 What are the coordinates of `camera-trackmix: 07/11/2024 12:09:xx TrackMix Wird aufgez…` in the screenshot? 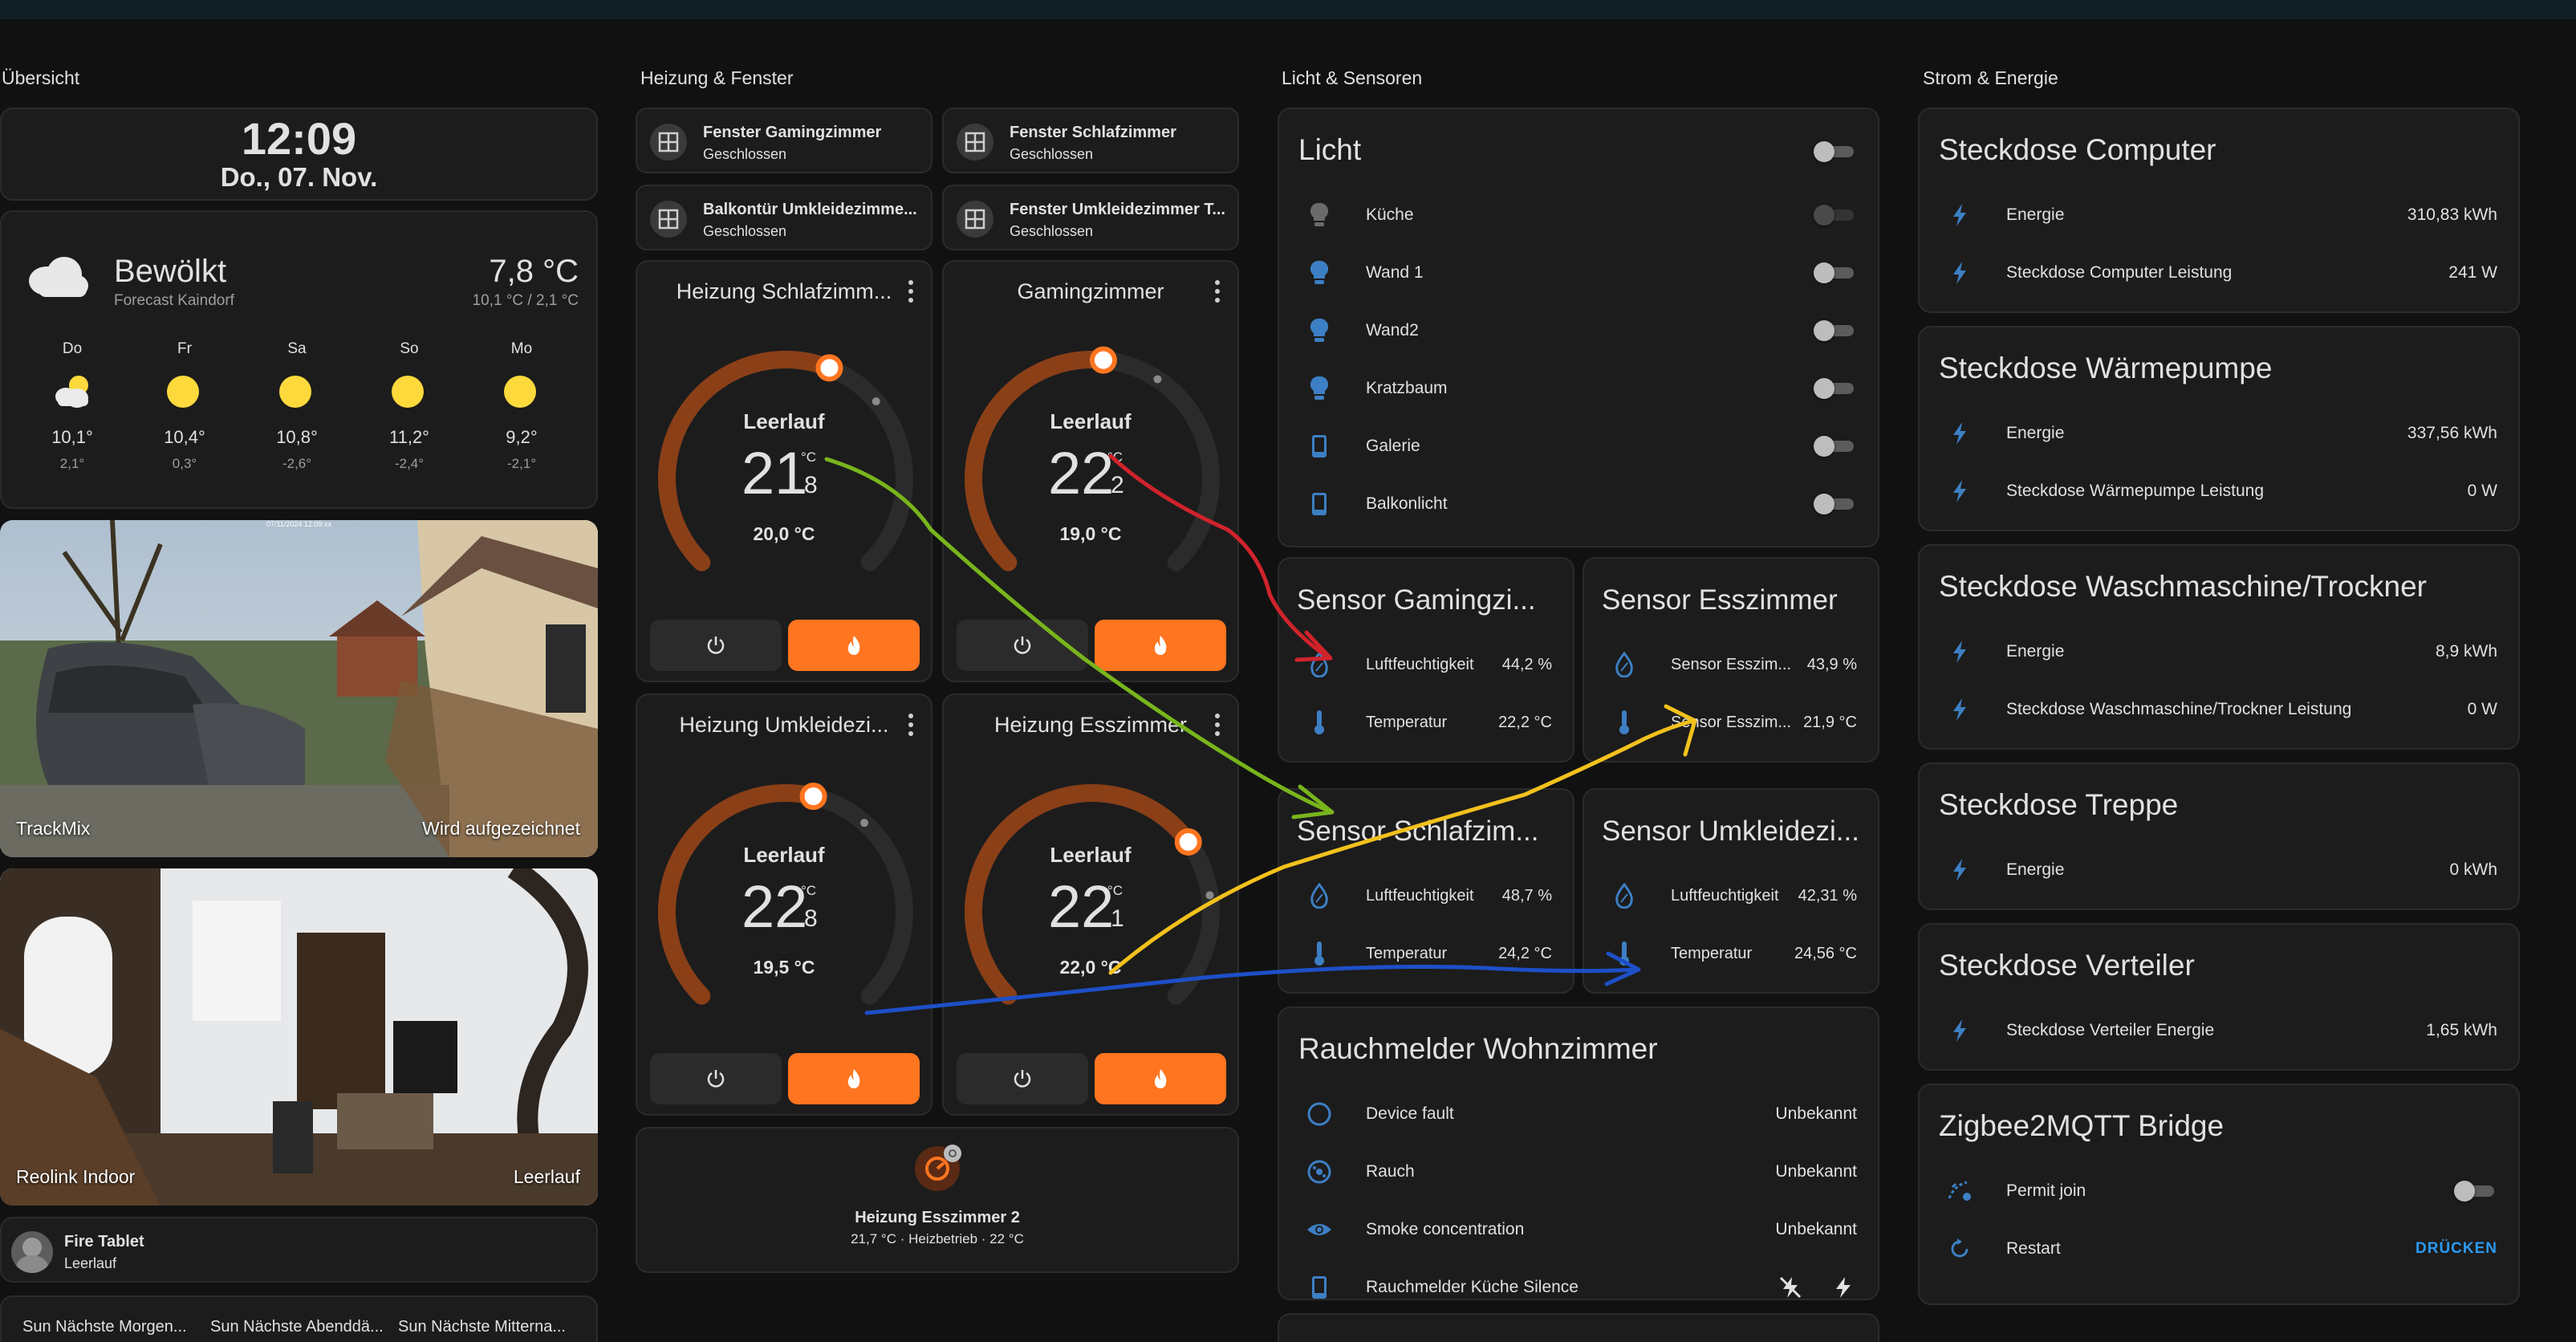 It's located at (299, 689).